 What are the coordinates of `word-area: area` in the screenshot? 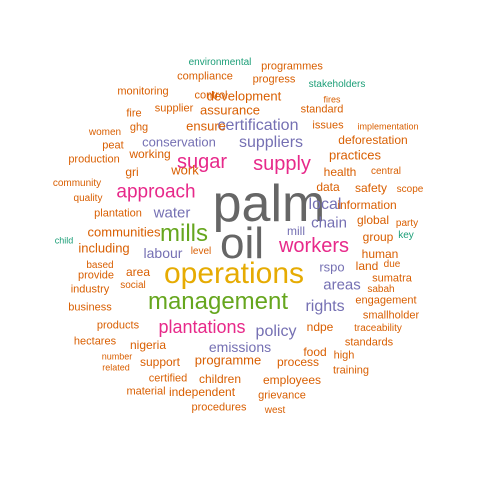 It's located at (138, 272).